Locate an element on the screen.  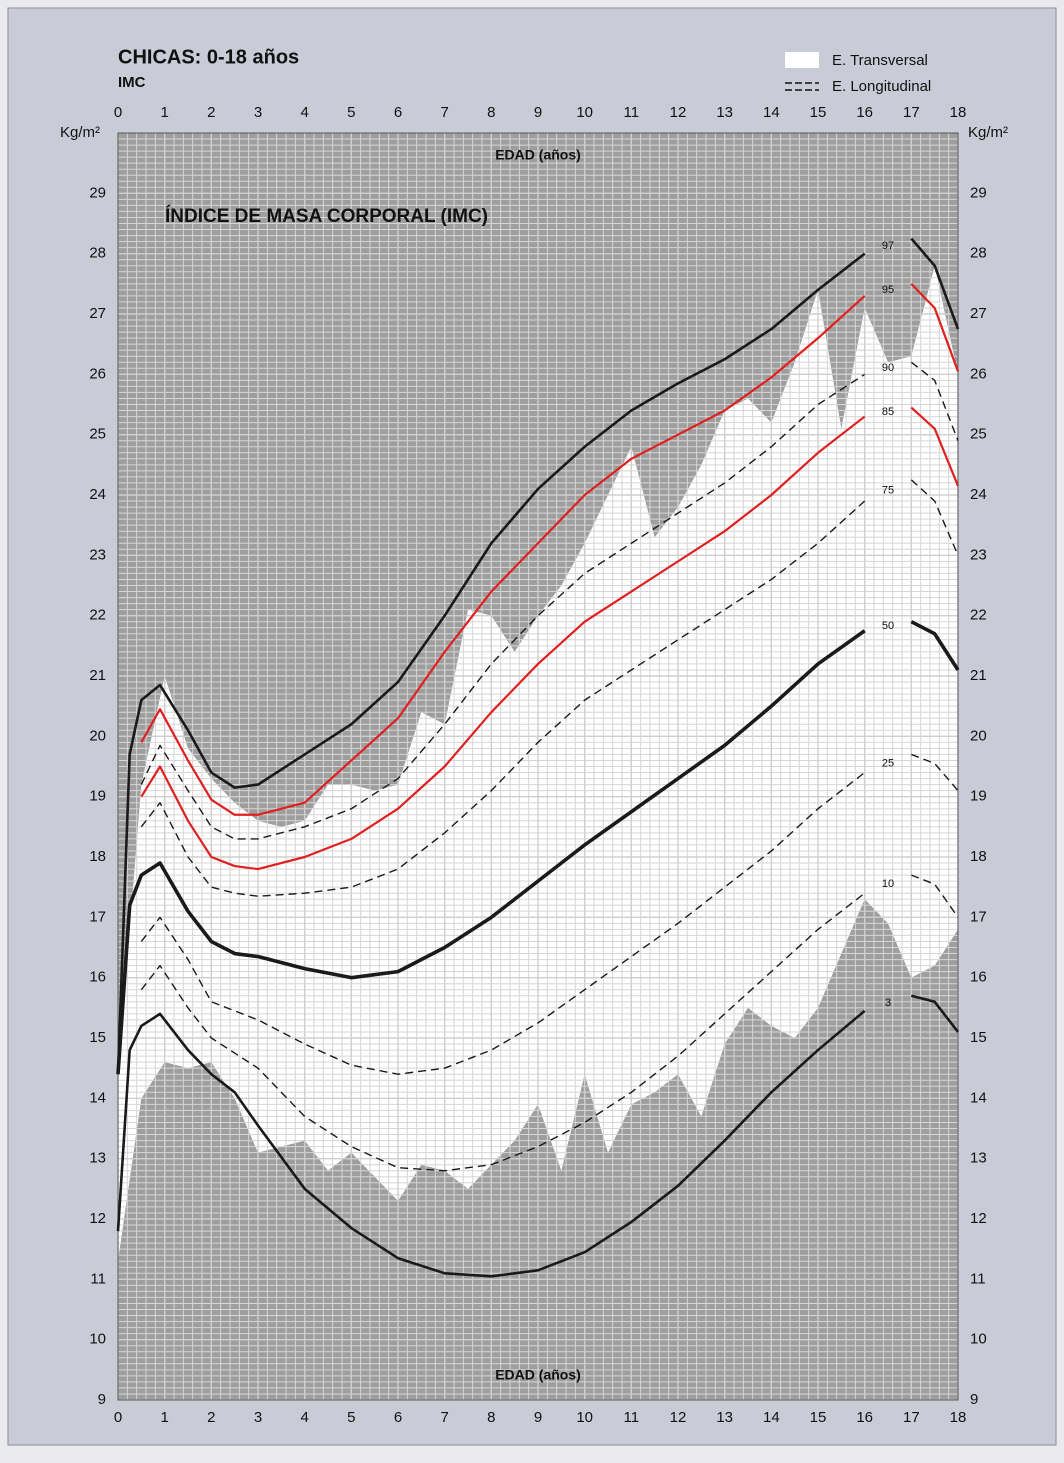
percentile-label: 97 is located at coordinates (888, 246).